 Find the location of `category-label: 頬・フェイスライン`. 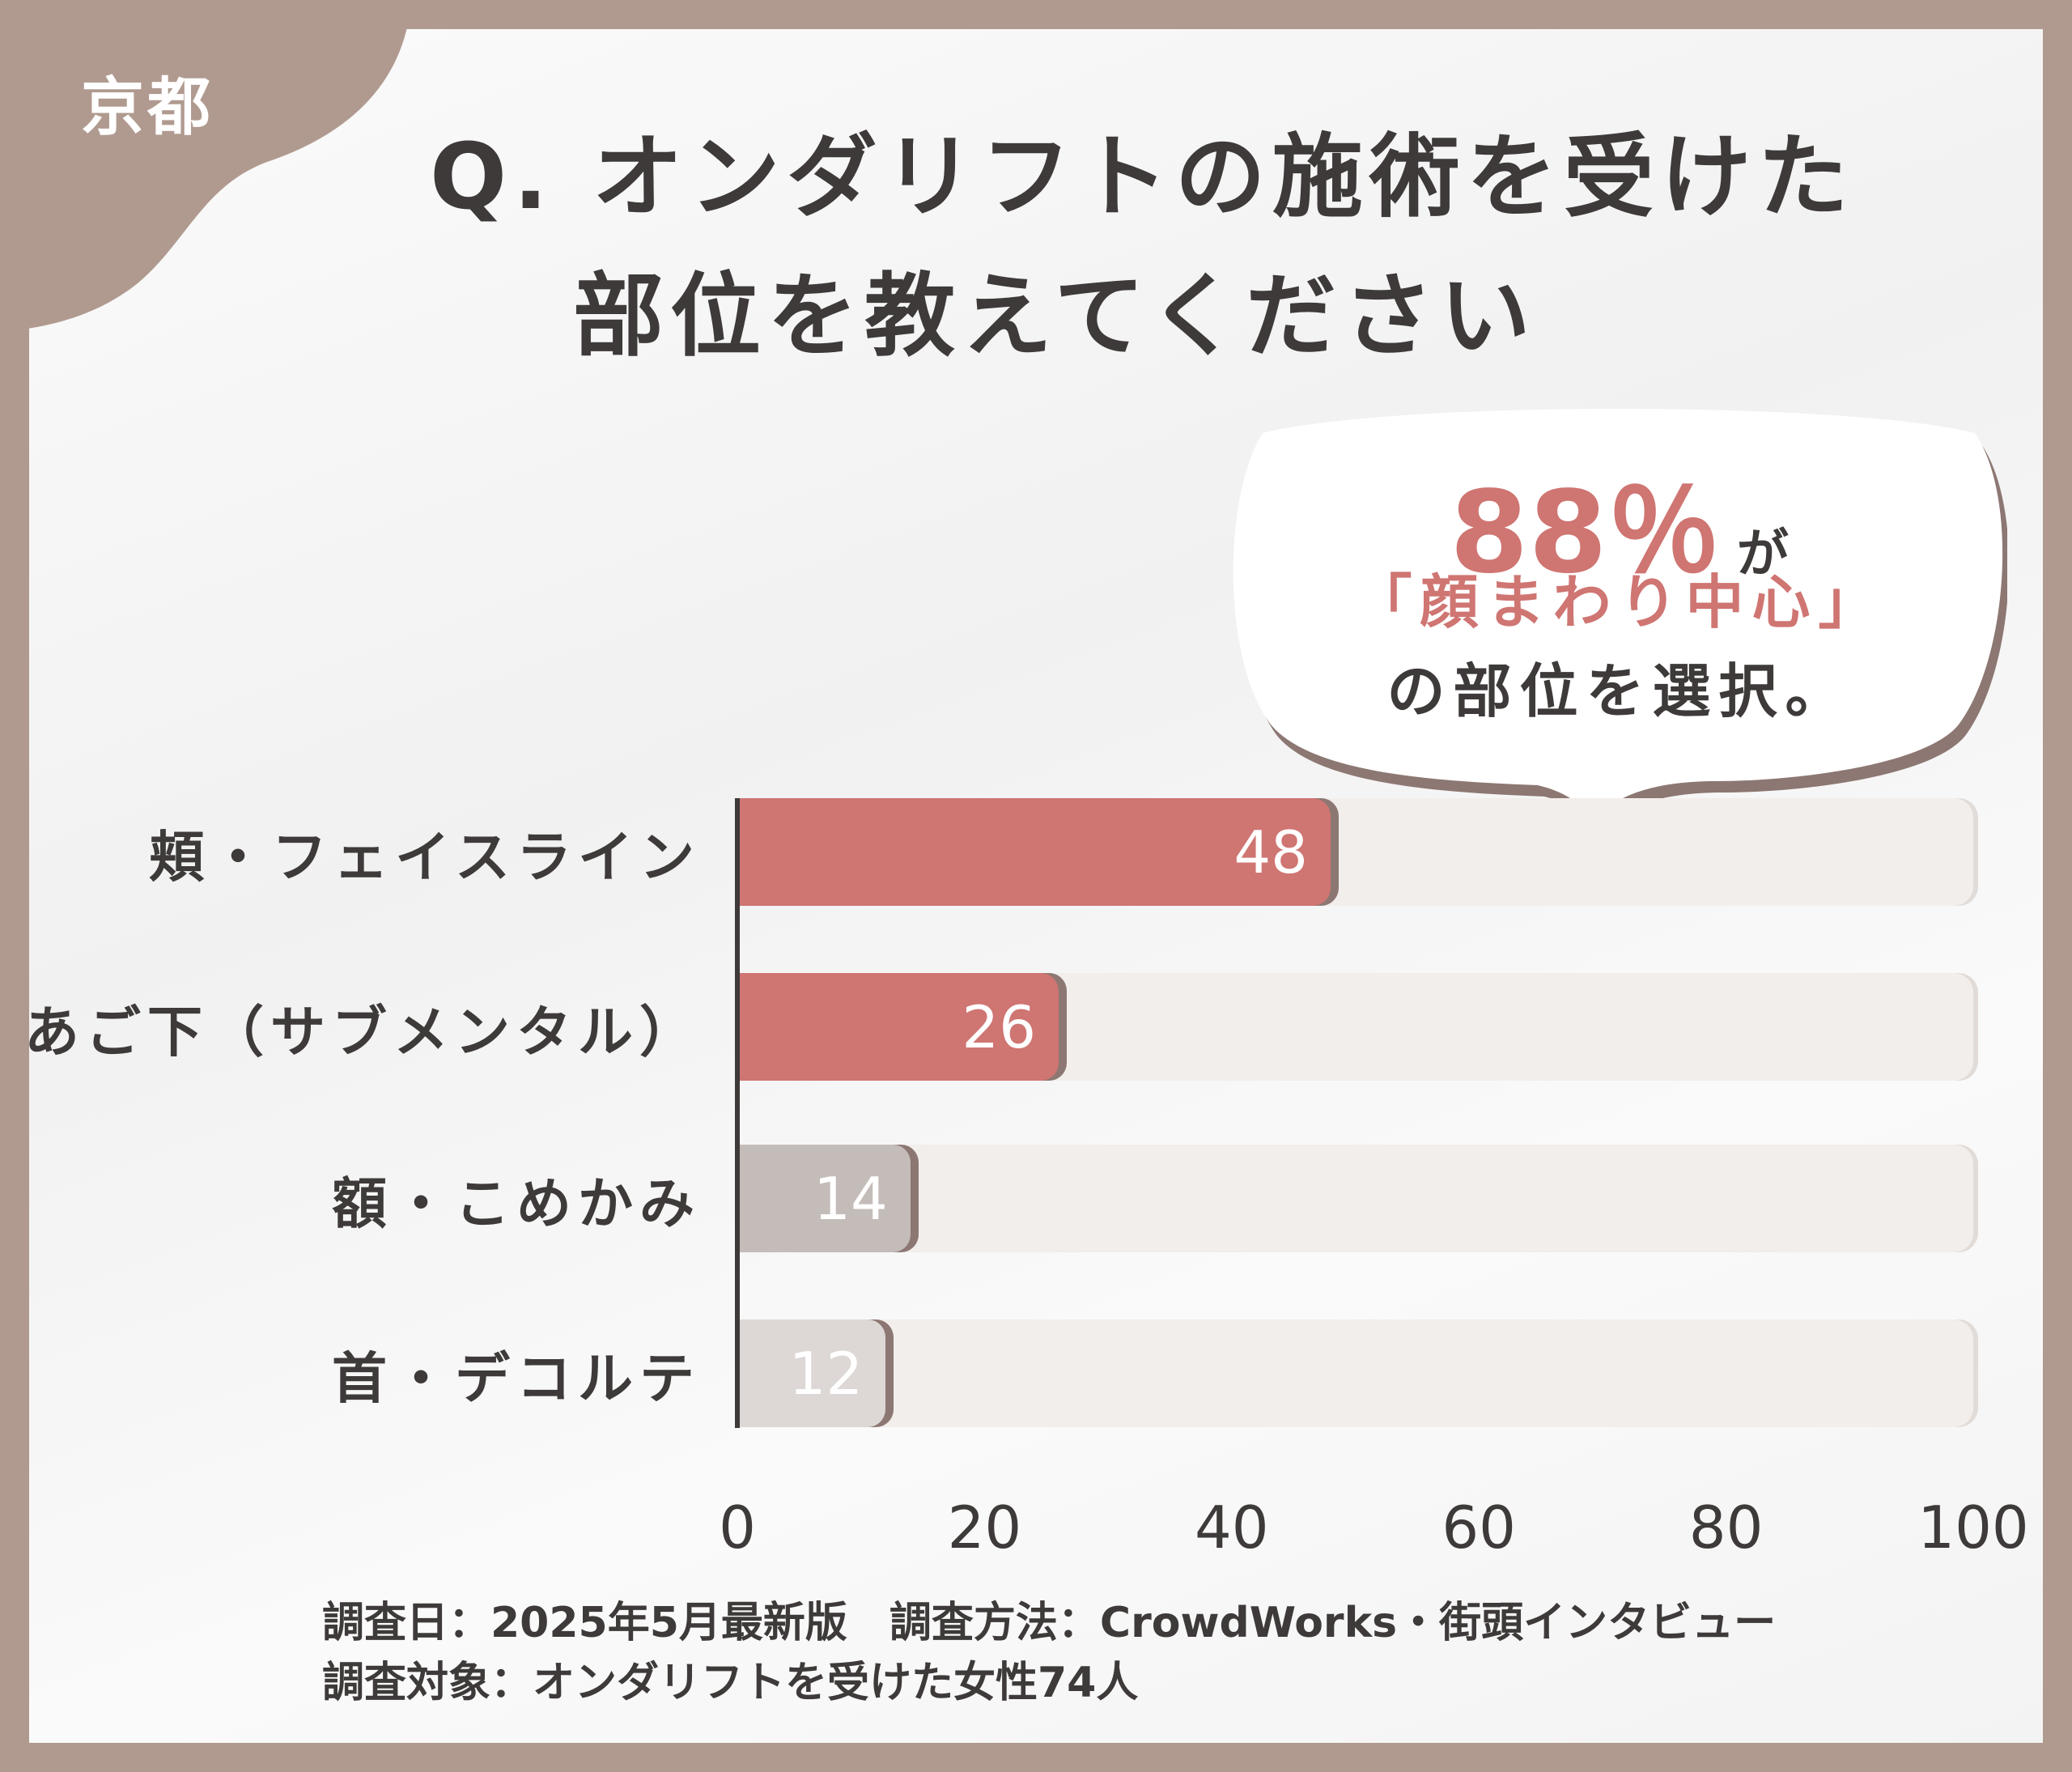

category-label: 頬・フェイスライン is located at coordinates (425, 858).